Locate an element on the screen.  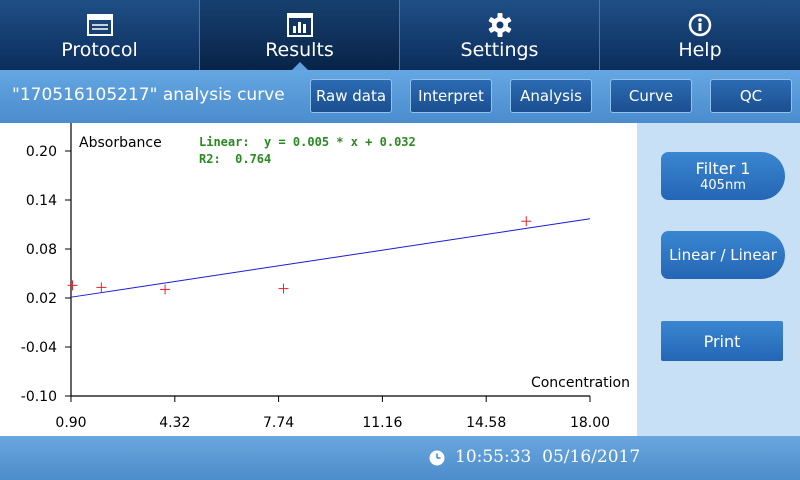
curve-button: Curve is located at coordinates (651, 96).